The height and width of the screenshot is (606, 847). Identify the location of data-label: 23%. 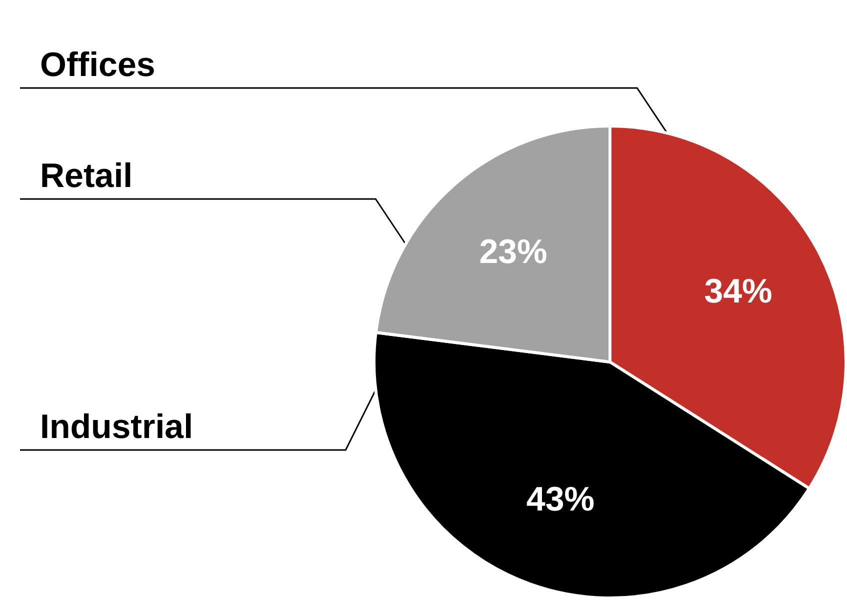
(513, 252).